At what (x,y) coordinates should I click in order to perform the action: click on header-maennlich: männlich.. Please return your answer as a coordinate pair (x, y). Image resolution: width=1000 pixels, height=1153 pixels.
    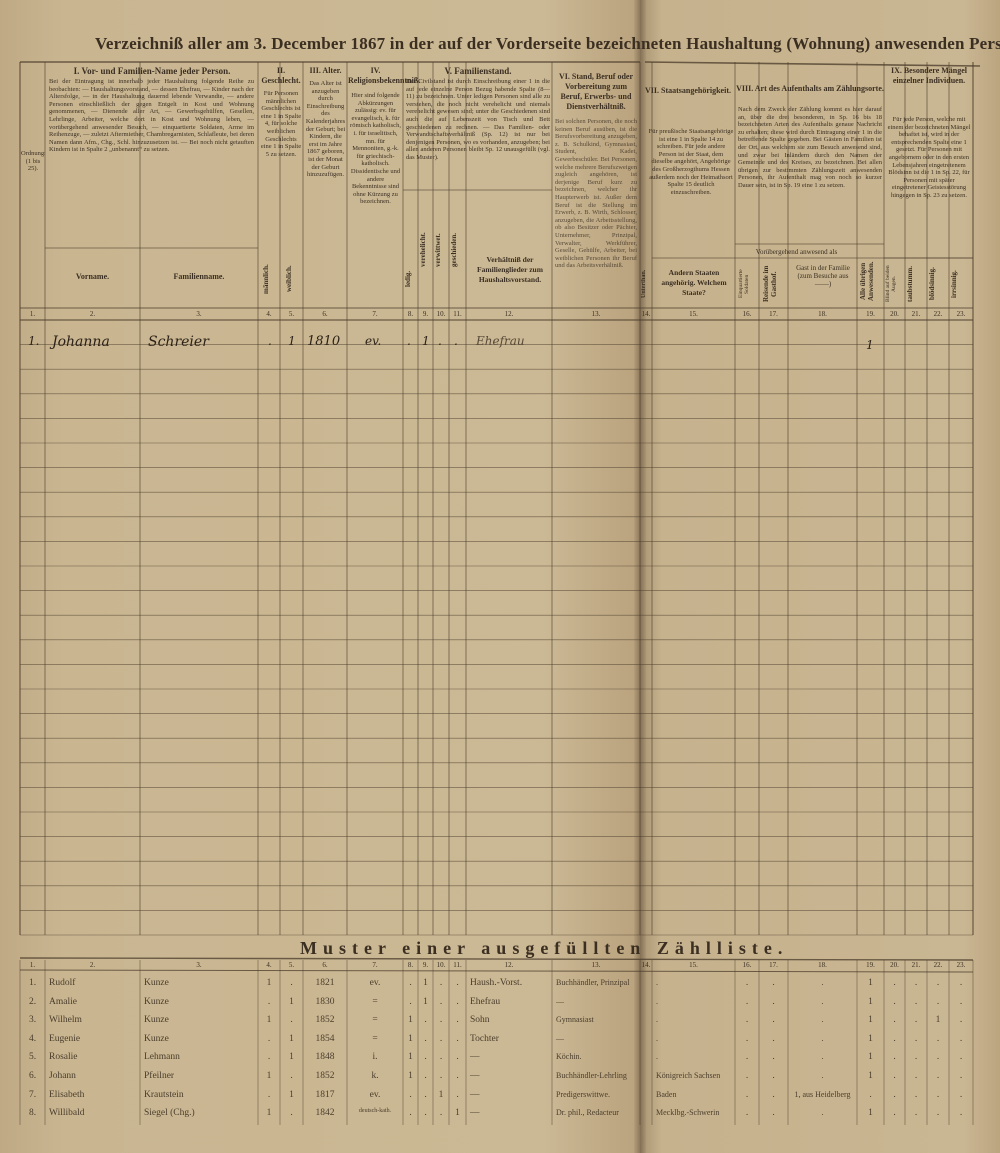
    Looking at the image, I should click on (266, 279).